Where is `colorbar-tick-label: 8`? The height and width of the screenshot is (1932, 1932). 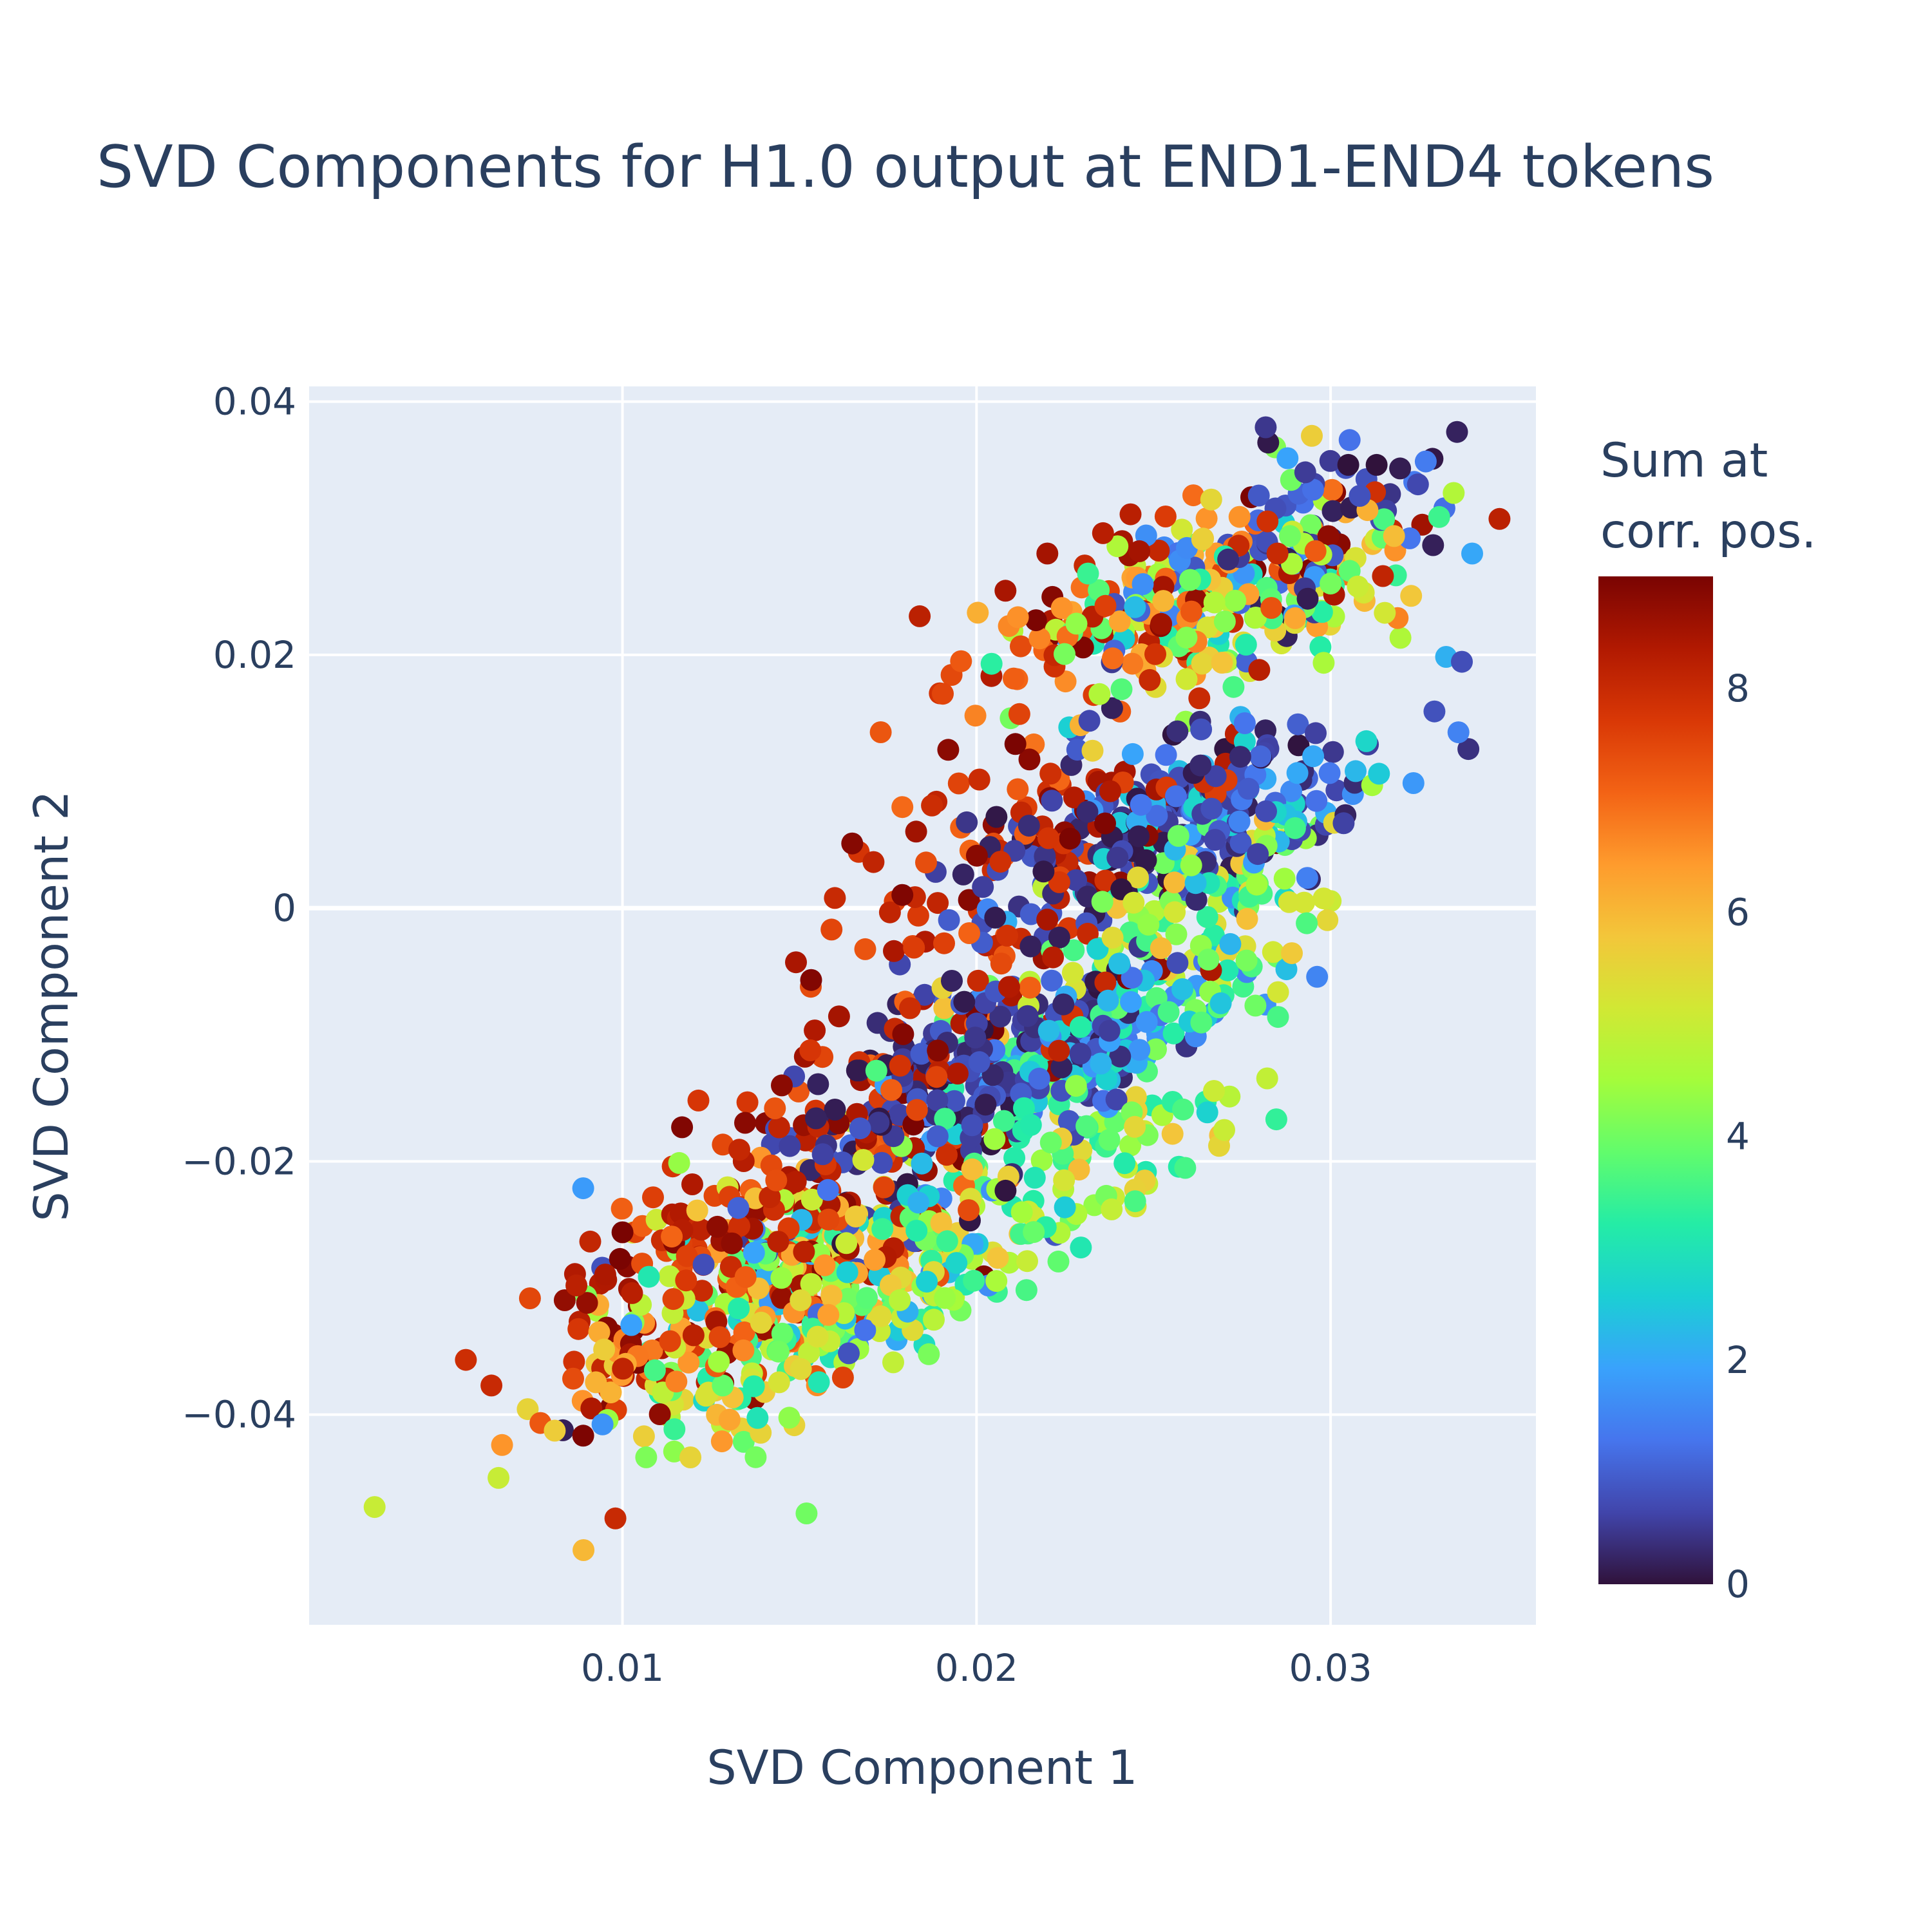 colorbar-tick-label: 8 is located at coordinates (1738, 688).